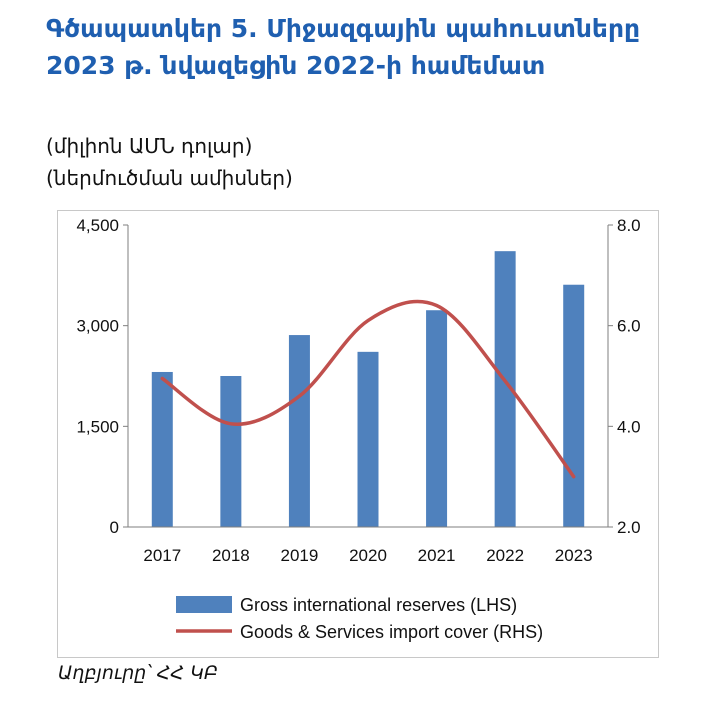 The height and width of the screenshot is (713, 715). What do you see at coordinates (231, 451) in the screenshot?
I see `bar-2018` at bounding box center [231, 451].